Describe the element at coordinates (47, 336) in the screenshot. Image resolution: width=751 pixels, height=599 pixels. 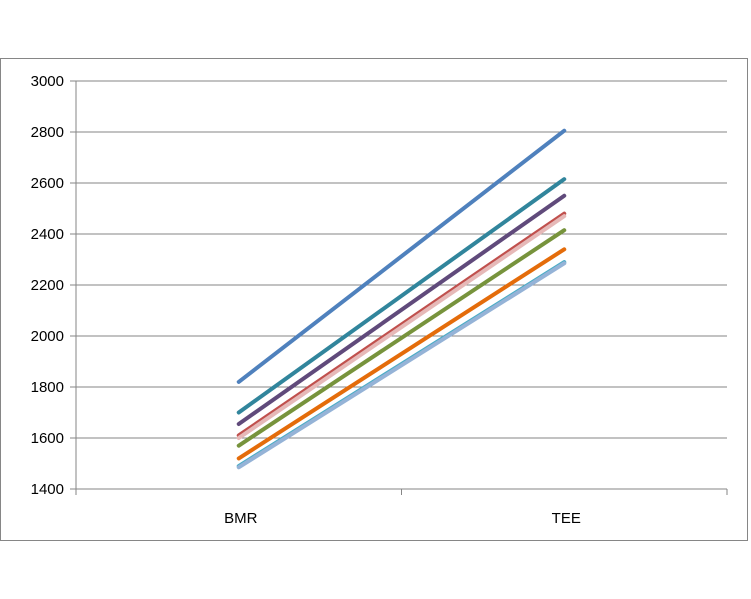
I see `y-tick-label: 2000` at that location.